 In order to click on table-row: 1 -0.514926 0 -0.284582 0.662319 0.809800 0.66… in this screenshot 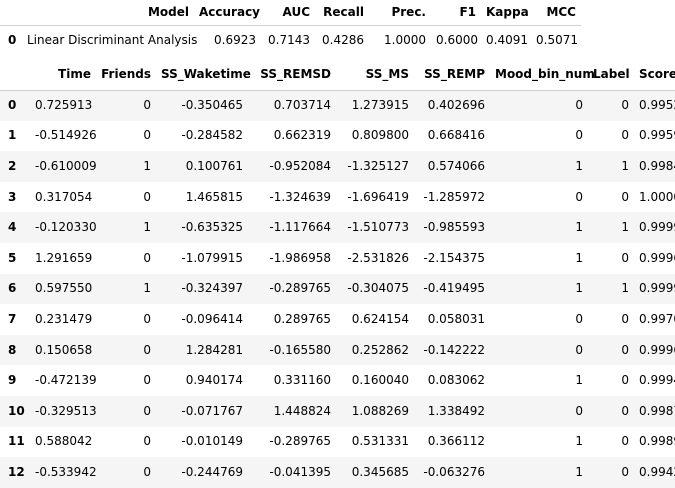, I will do `click(337, 136)`.